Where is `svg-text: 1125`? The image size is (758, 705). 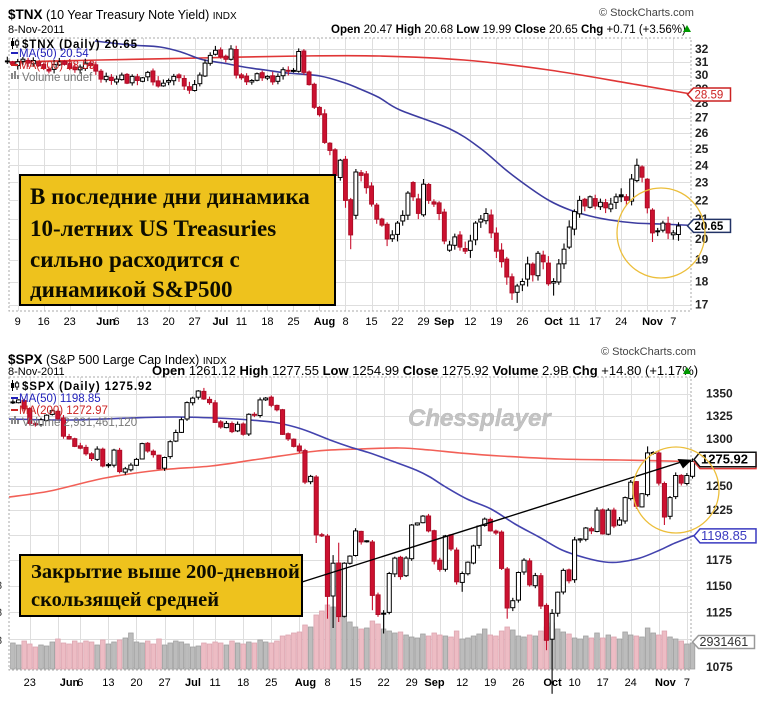 svg-text: 1125 is located at coordinates (719, 612).